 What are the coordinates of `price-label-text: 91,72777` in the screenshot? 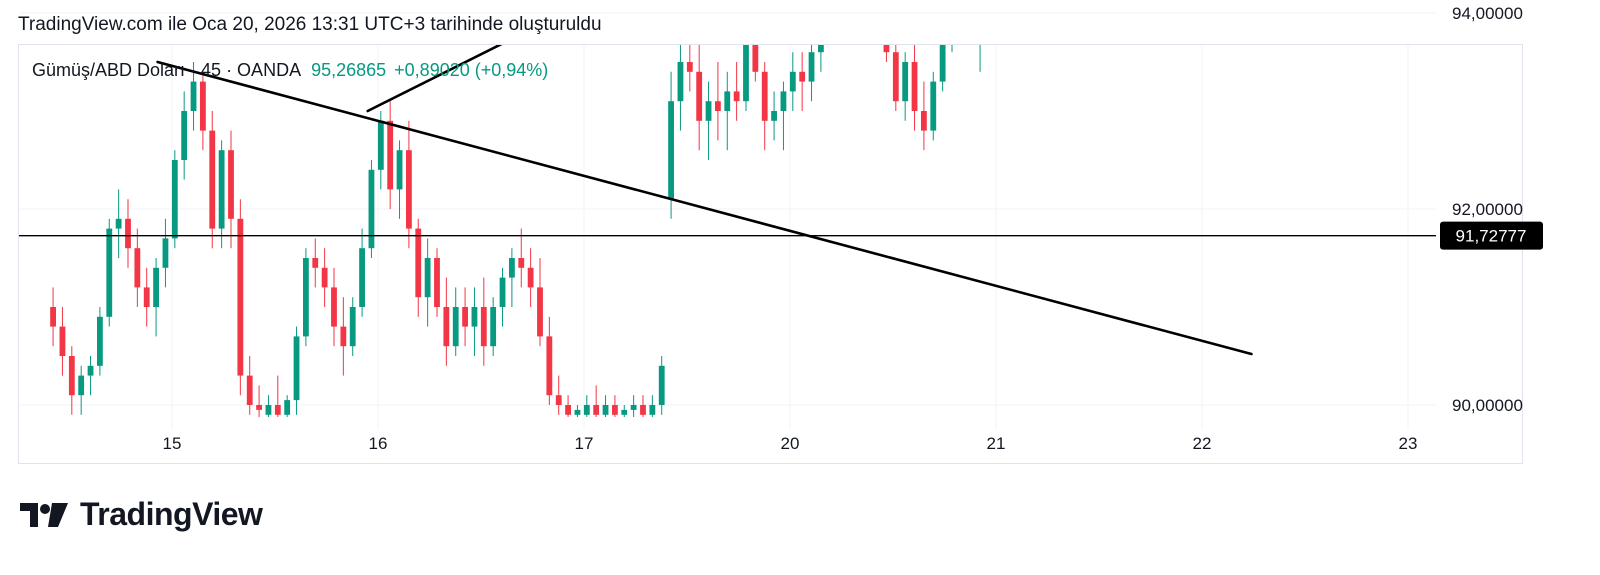 It's located at (1491, 236).